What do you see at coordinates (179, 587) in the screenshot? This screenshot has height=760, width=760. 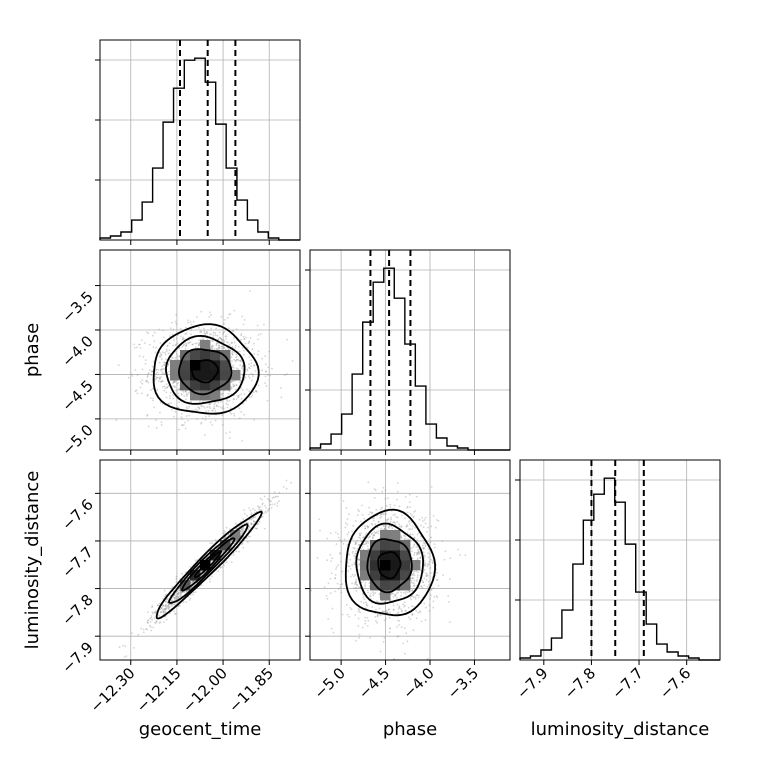 I see `panel-scatter-geocent-time-luminosity-distance: −12.30−12.15−12.00−11.85−7.9−7.8−7.7−7.6` at bounding box center [179, 587].